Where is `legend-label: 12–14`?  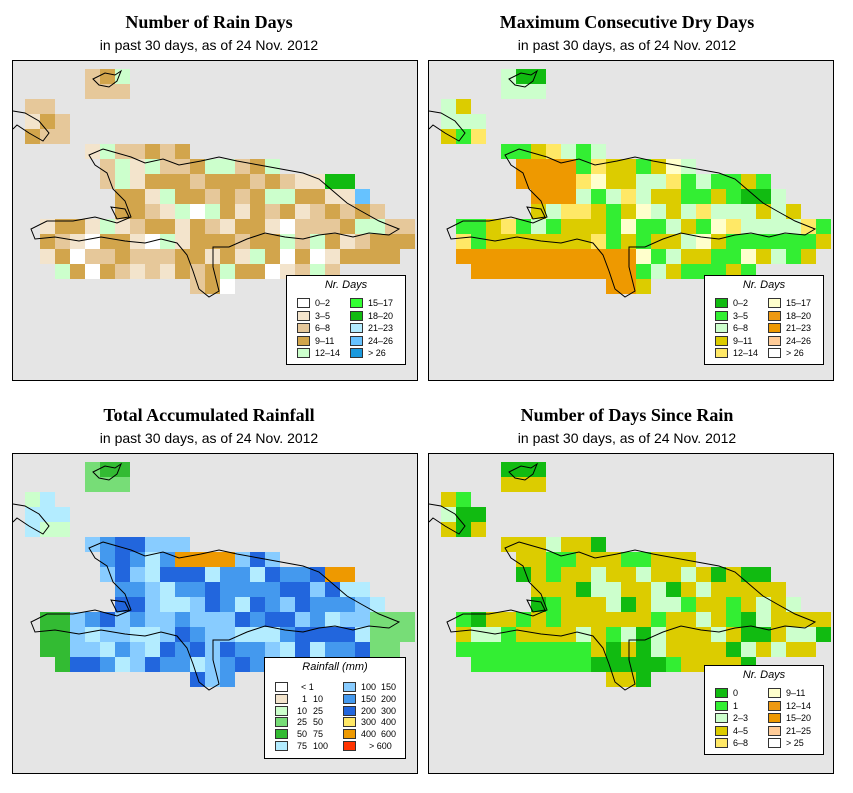 legend-label: 12–14 is located at coordinates (746, 353).